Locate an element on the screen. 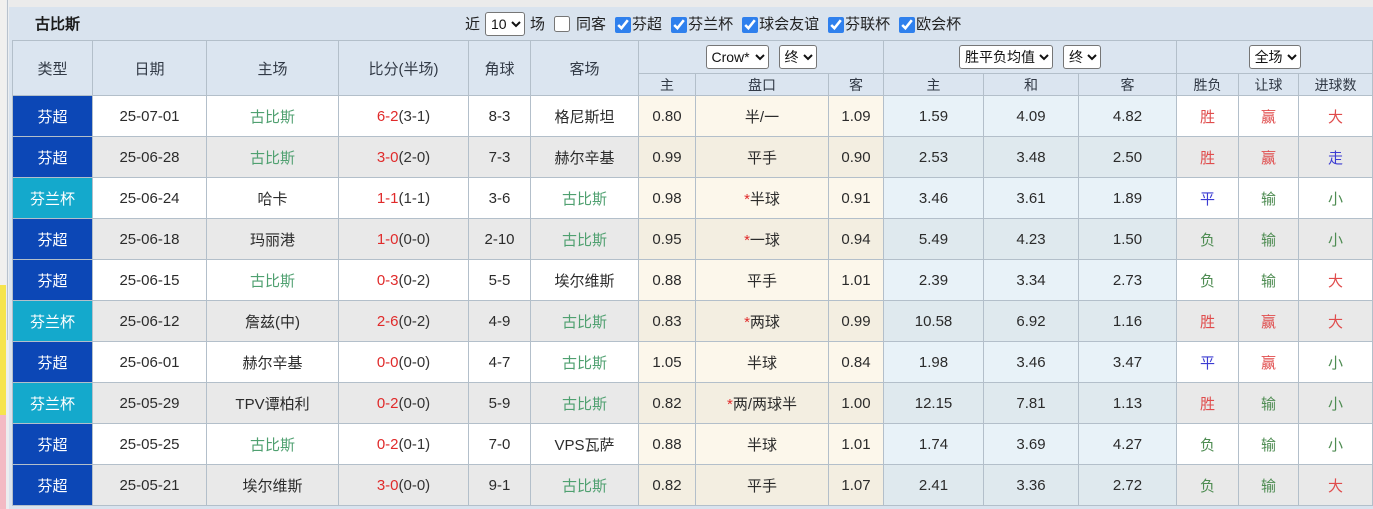  avg-home-odds: 10.58 is located at coordinates (934, 321).